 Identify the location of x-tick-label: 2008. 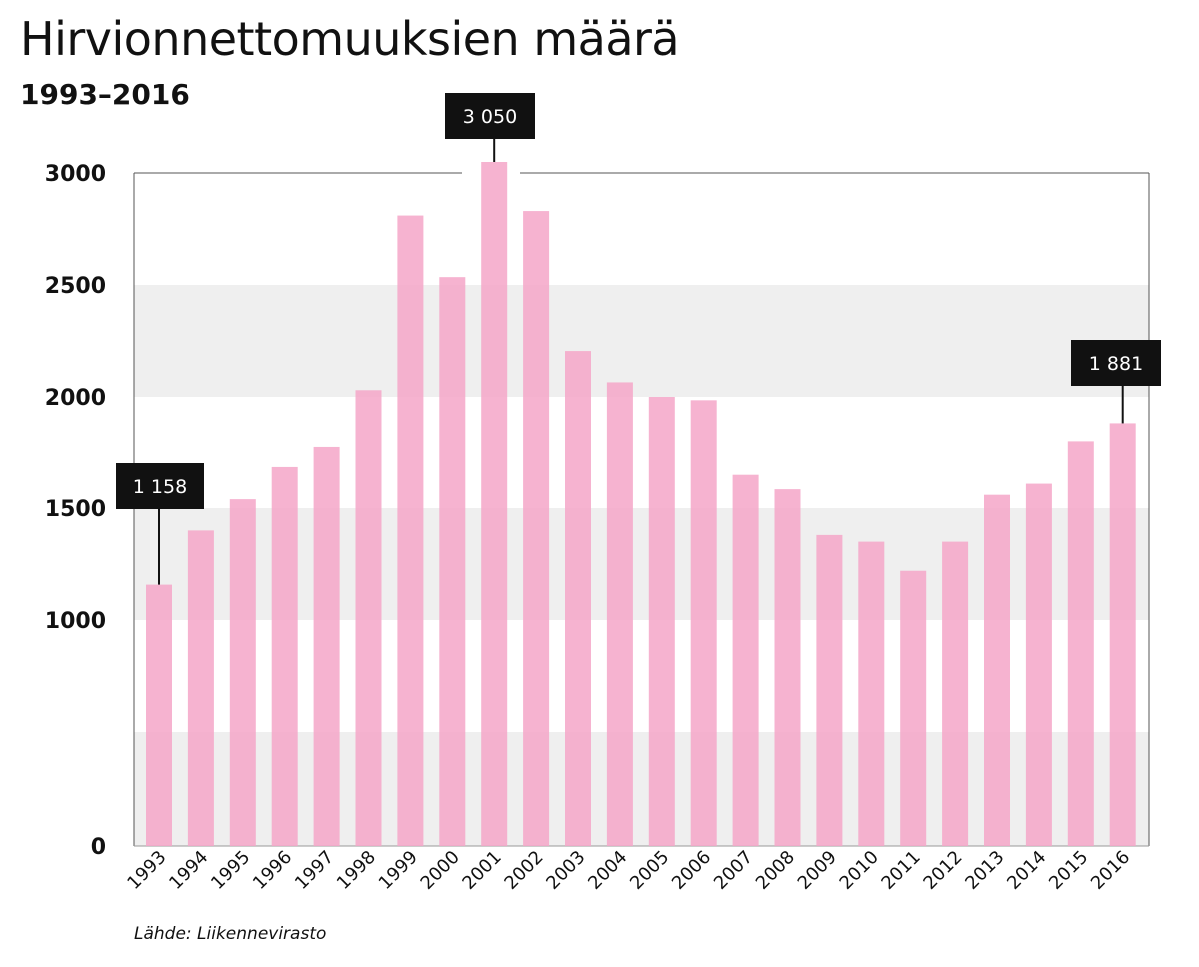
(775, 870).